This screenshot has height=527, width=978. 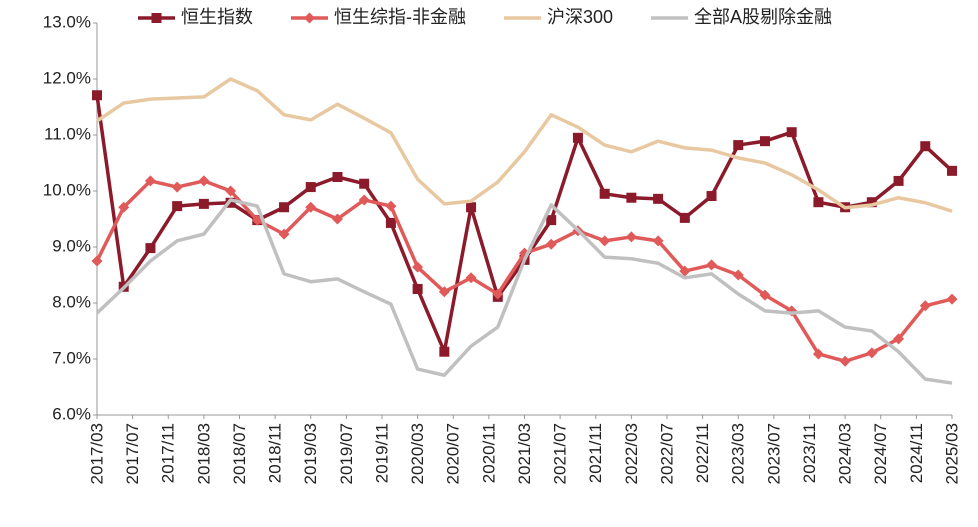 I want to click on x-tick-label: 2023/03, so click(x=738, y=453).